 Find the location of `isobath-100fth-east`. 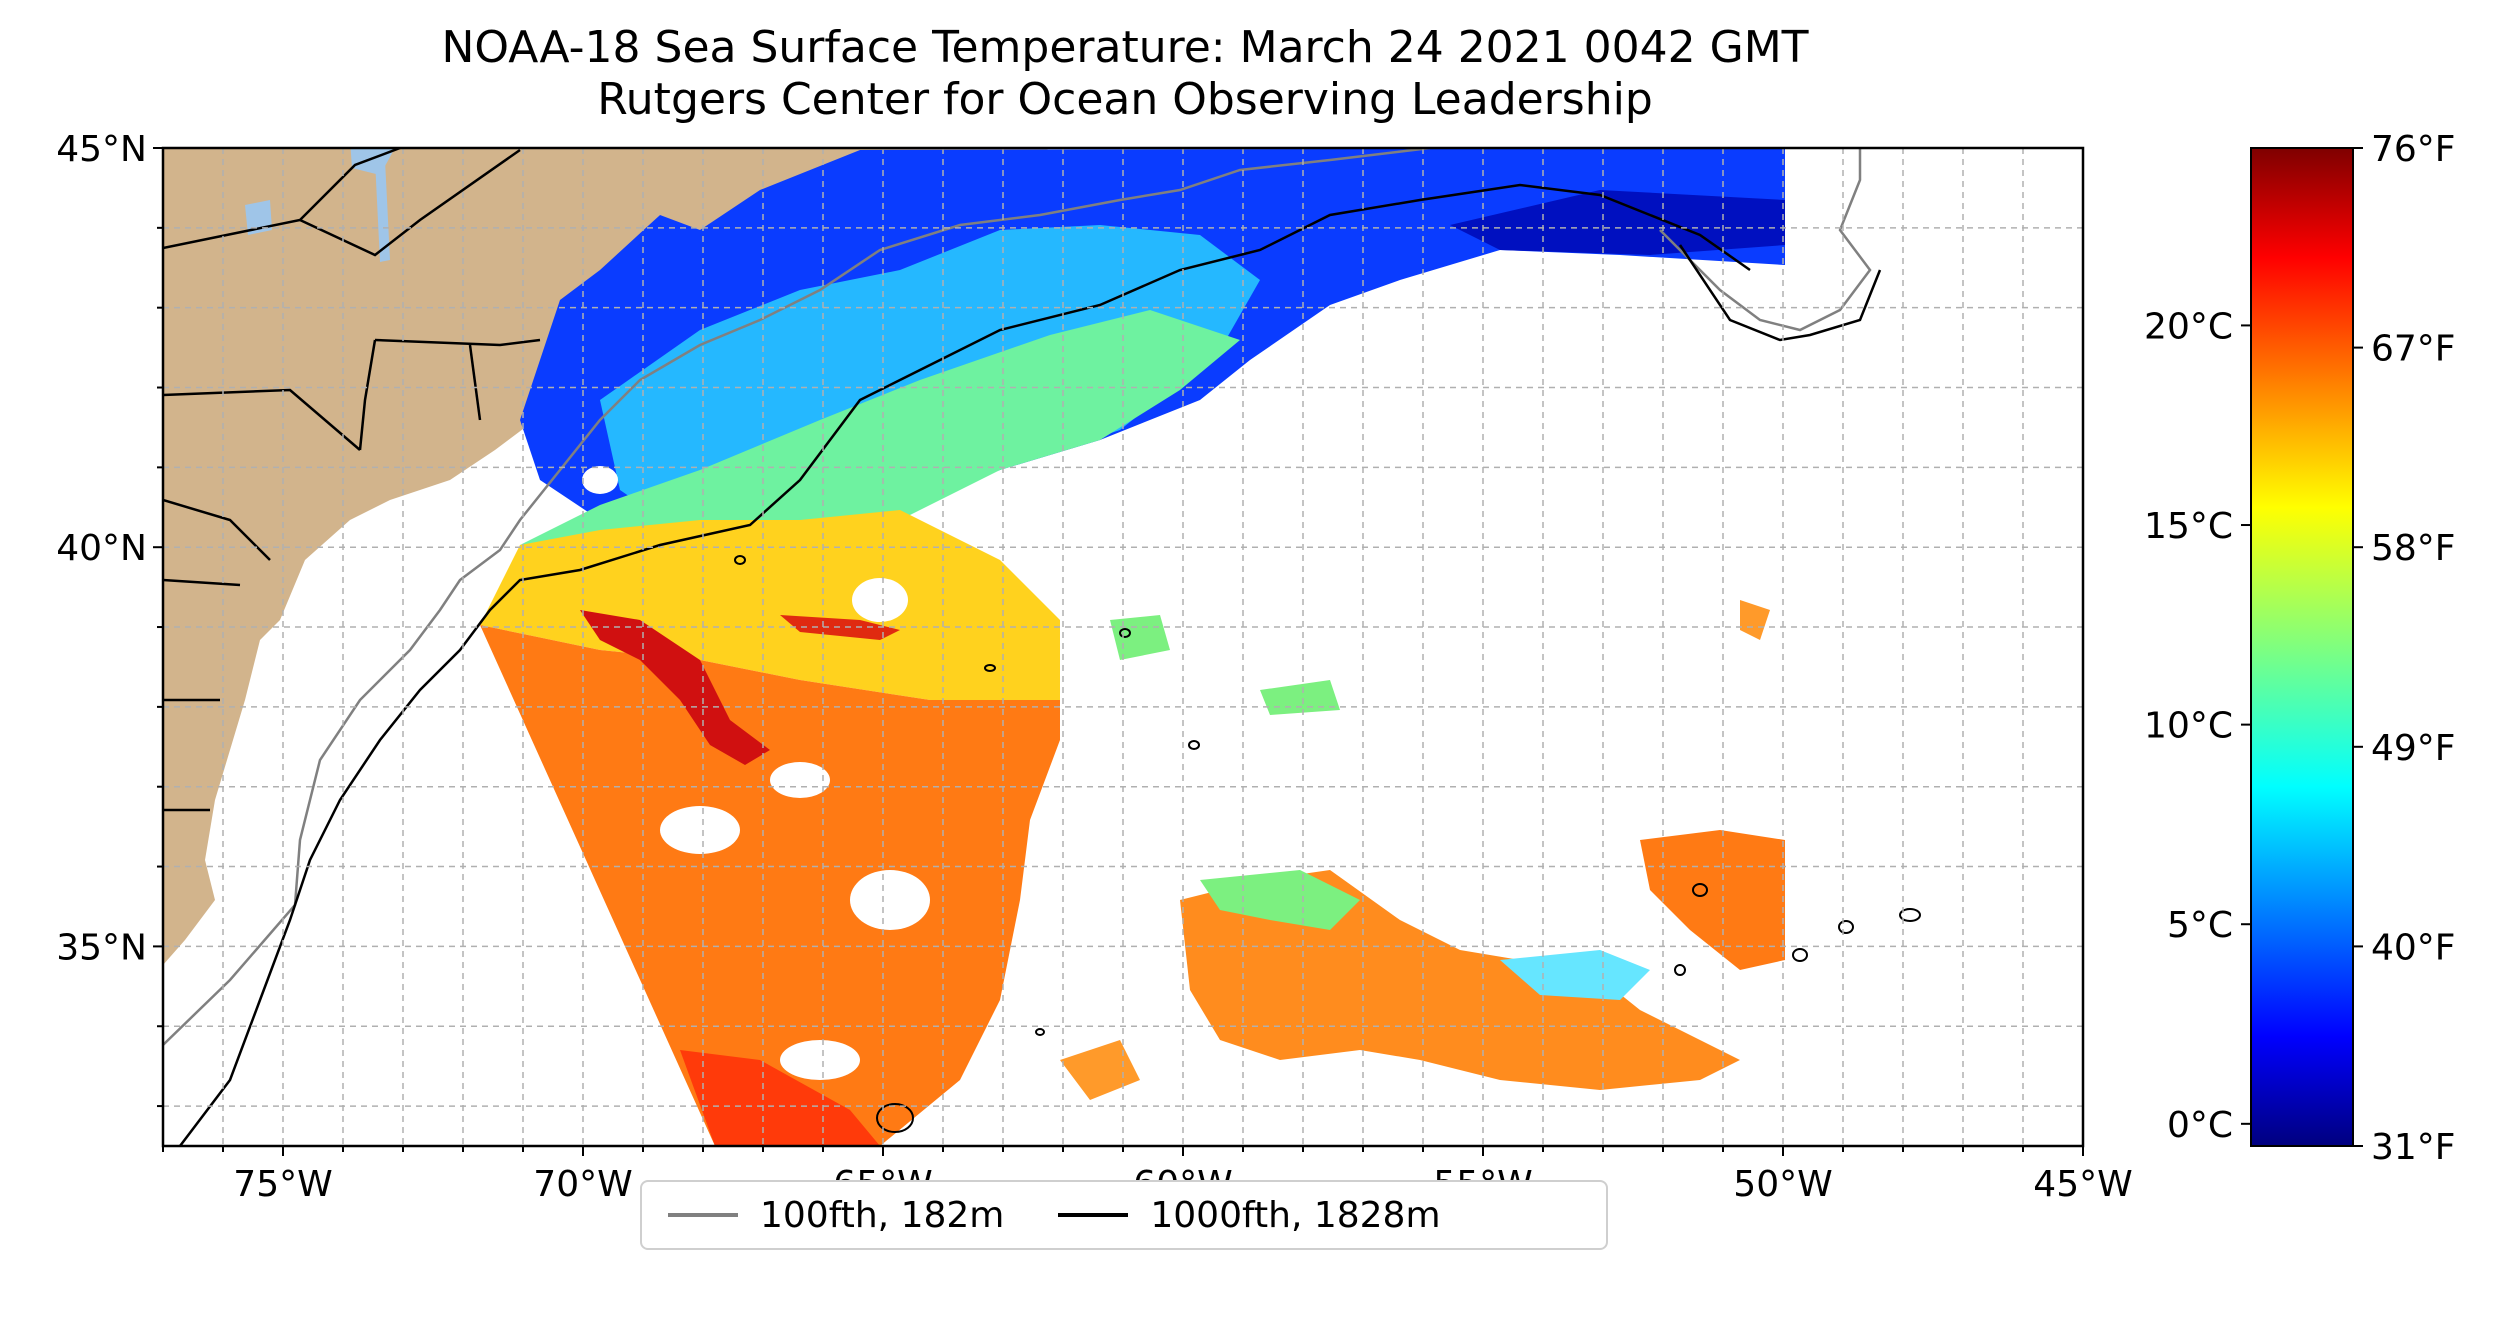

isobath-100fth-east is located at coordinates (1765, 240).